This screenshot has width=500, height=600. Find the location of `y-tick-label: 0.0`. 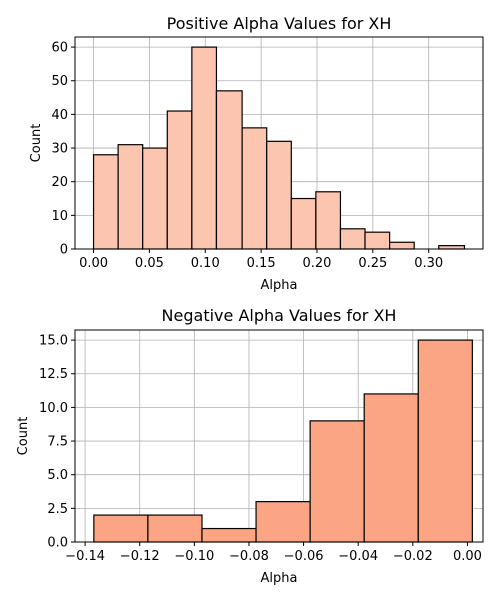

y-tick-label: 0.0 is located at coordinates (57, 543).